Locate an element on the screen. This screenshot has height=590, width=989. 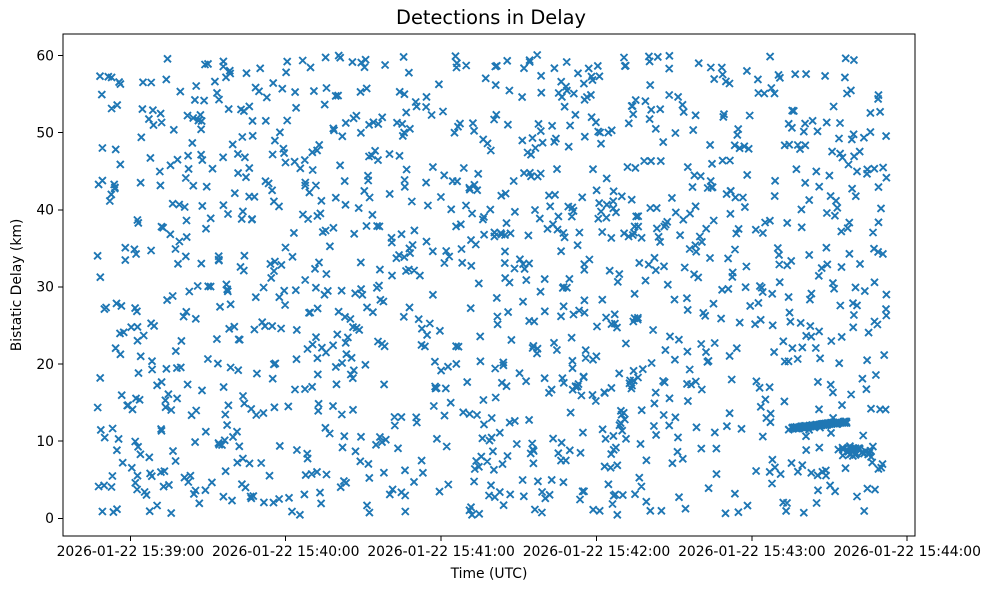
y-tick-label: 10 is located at coordinates (45, 442).